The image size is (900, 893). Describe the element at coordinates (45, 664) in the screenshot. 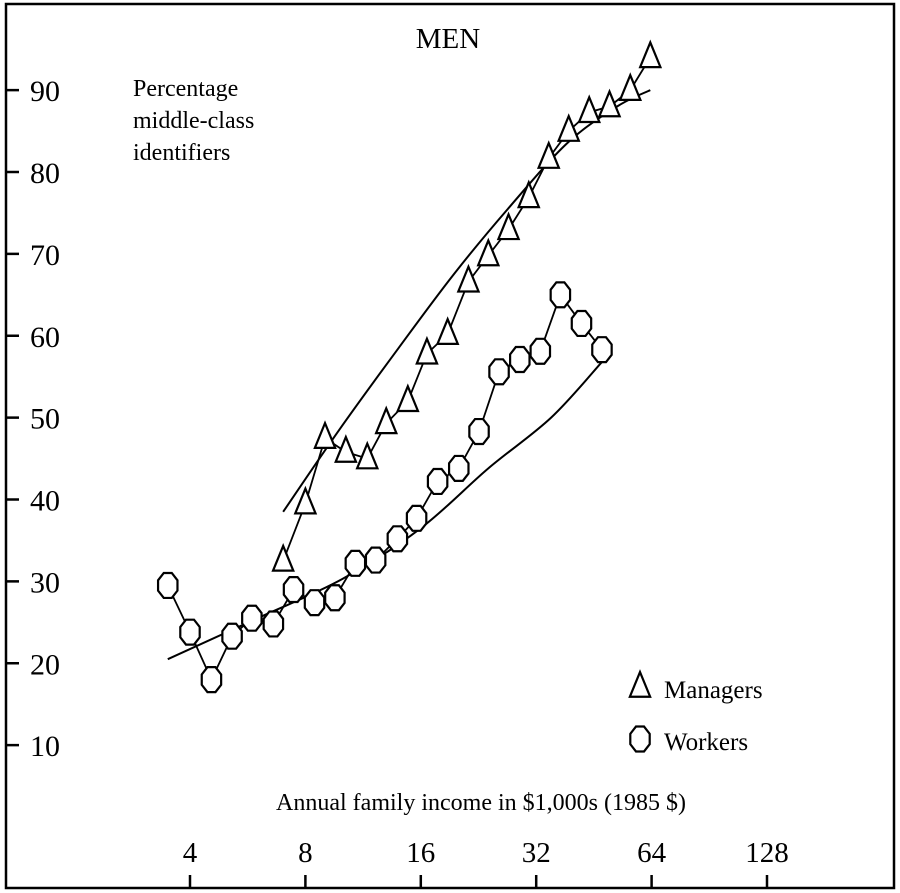

I see `y-tick-label-20: 20` at that location.